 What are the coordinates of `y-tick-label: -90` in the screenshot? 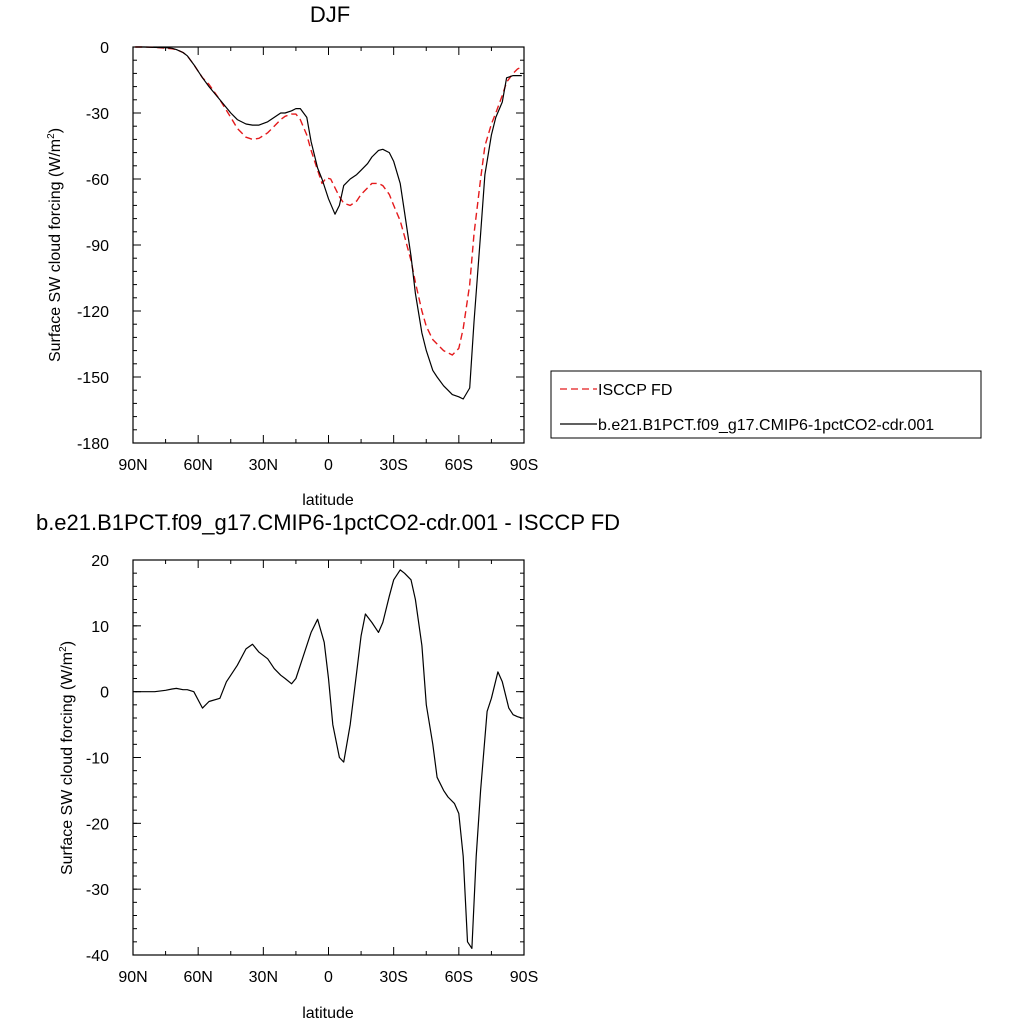 It's located at (97, 246).